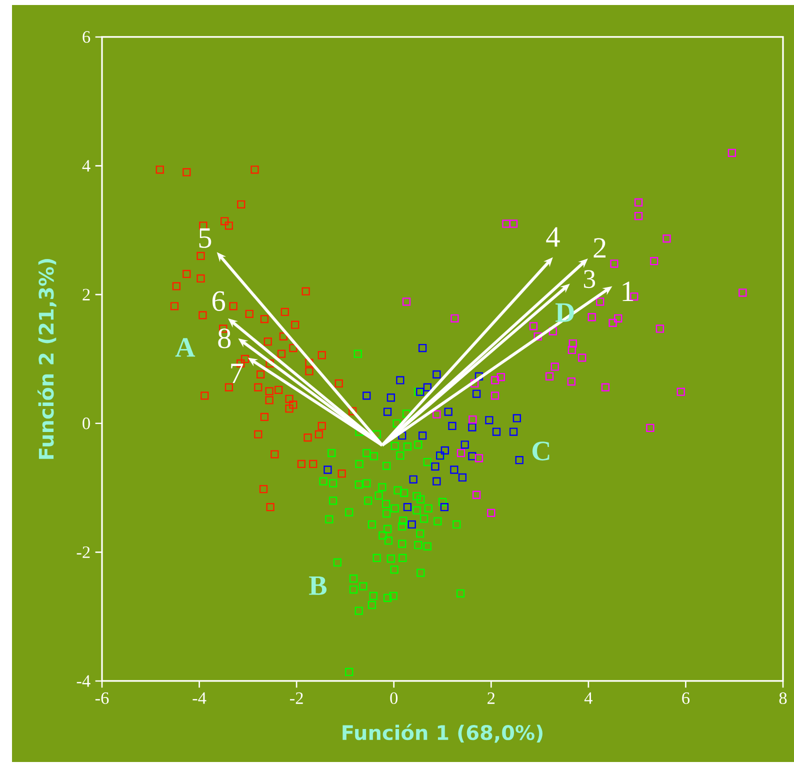 Image resolution: width=794 pixels, height=770 pixels. I want to click on x-axis-title: Función 1 (68,0%), so click(442, 733).